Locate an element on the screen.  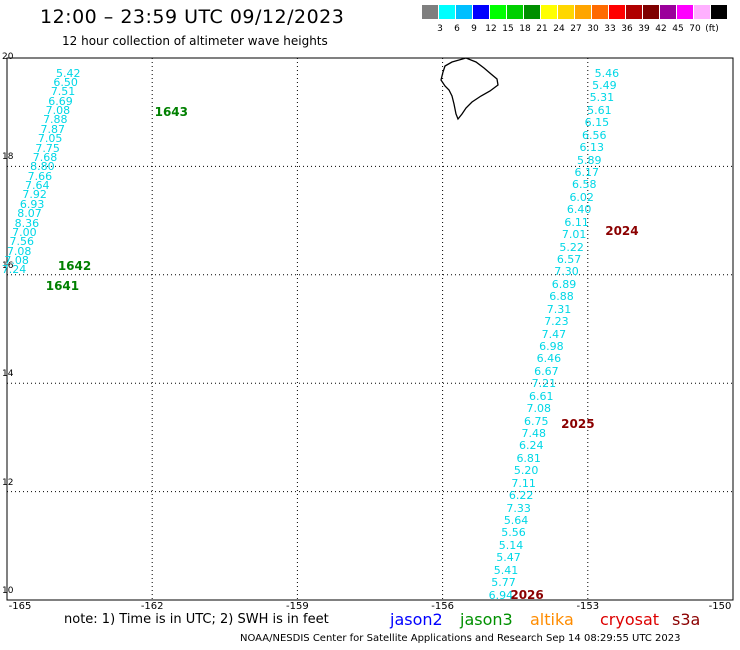
wave-height-value: 6.56 is located at coordinates (594, 135).